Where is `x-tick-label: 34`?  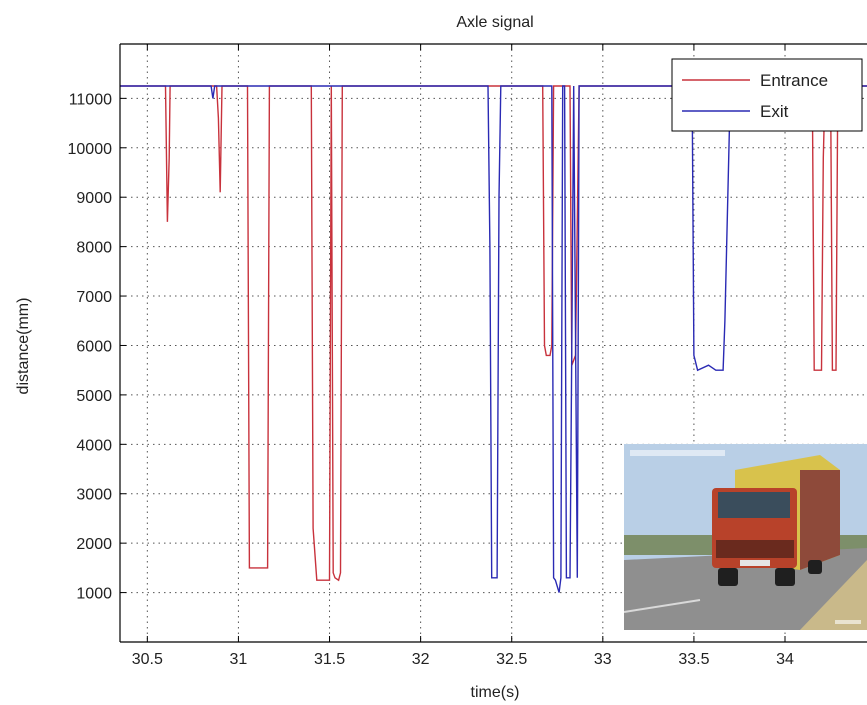
x-tick-label: 34 is located at coordinates (785, 659).